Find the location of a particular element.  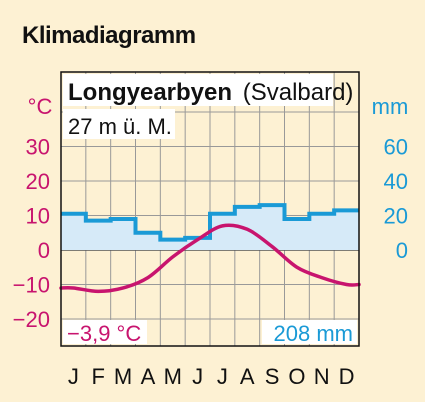

station-label-bg is located at coordinates (198, 90).